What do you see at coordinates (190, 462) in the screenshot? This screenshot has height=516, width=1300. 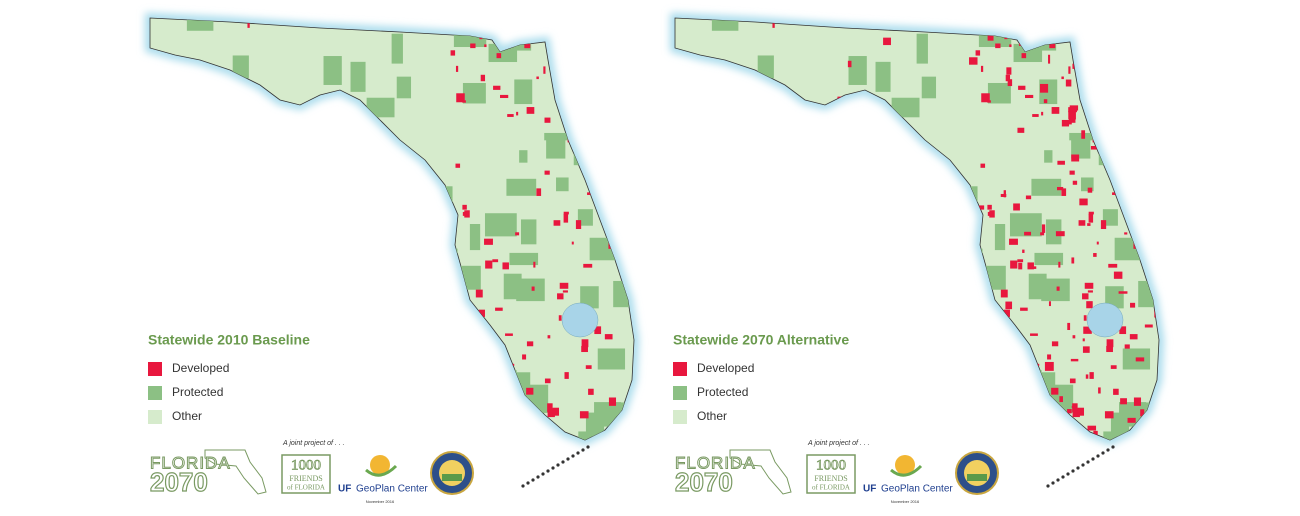 I see `logo-florida: FLORIDA` at bounding box center [190, 462].